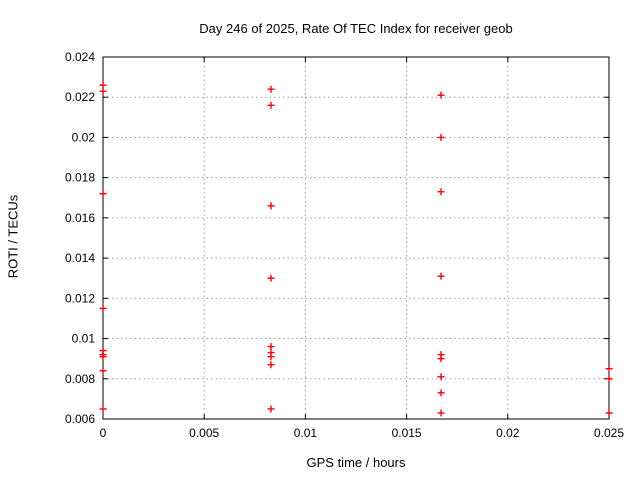 Image resolution: width=640 pixels, height=480 pixels. What do you see at coordinates (508, 433) in the screenshot?
I see `x-tick-label: 0.02` at bounding box center [508, 433].